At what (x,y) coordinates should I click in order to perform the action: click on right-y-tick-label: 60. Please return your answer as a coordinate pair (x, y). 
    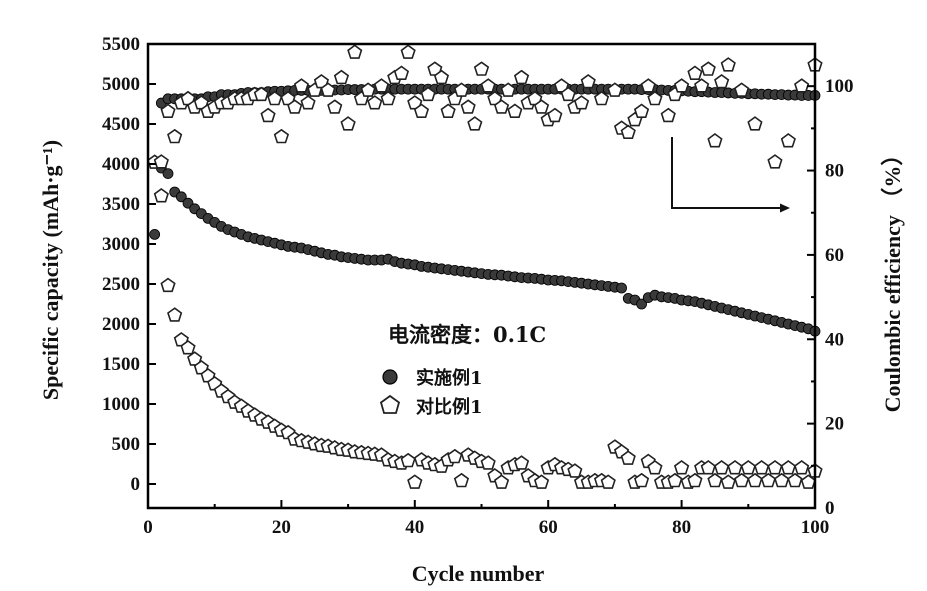
    Looking at the image, I should click on (834, 255).